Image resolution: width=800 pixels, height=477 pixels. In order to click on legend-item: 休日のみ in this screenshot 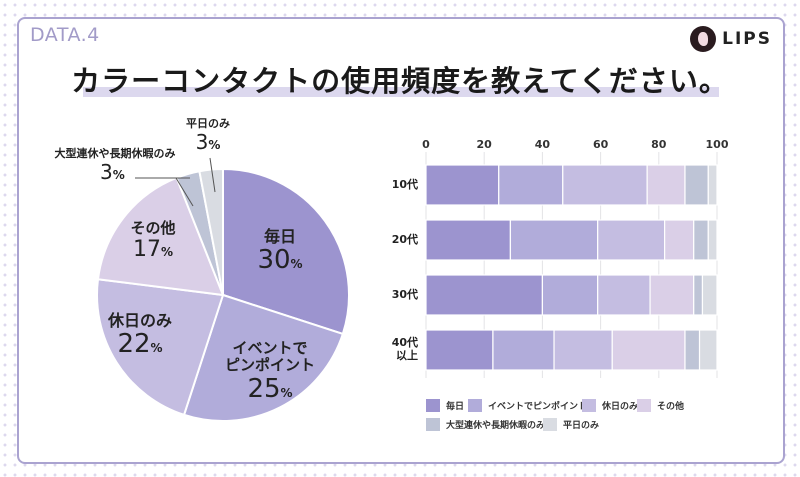, I will do `click(610, 405)`.